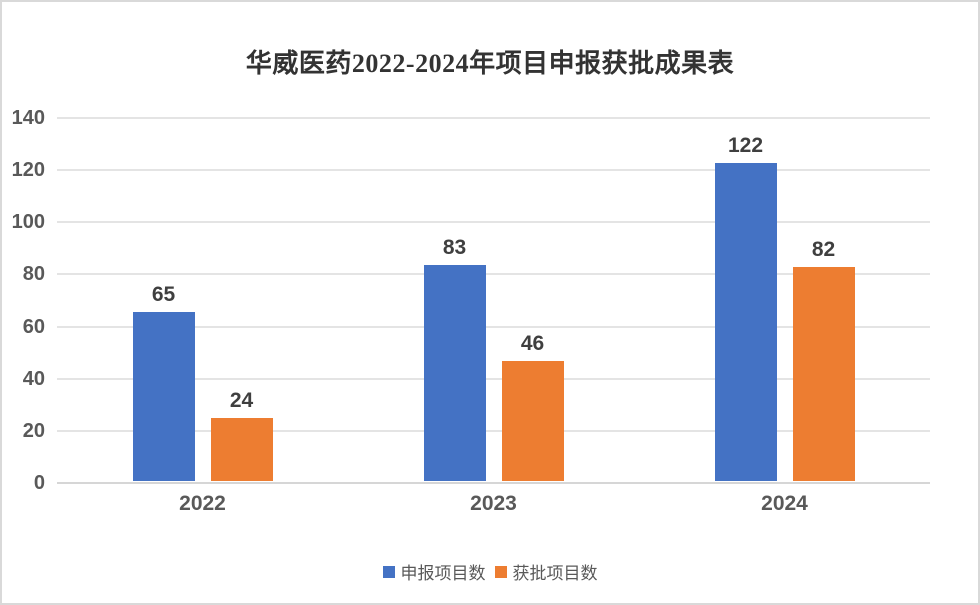 The image size is (980, 605). I want to click on legend-label: 获批项目数, so click(555, 573).